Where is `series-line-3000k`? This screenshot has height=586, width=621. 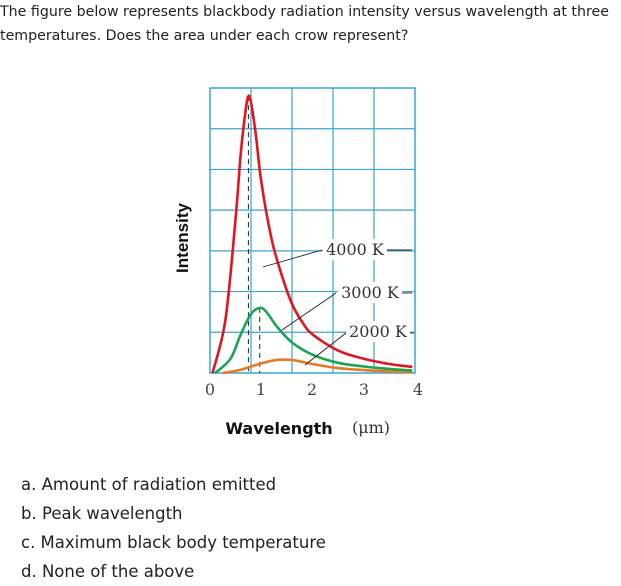 series-line-3000k is located at coordinates (313, 340).